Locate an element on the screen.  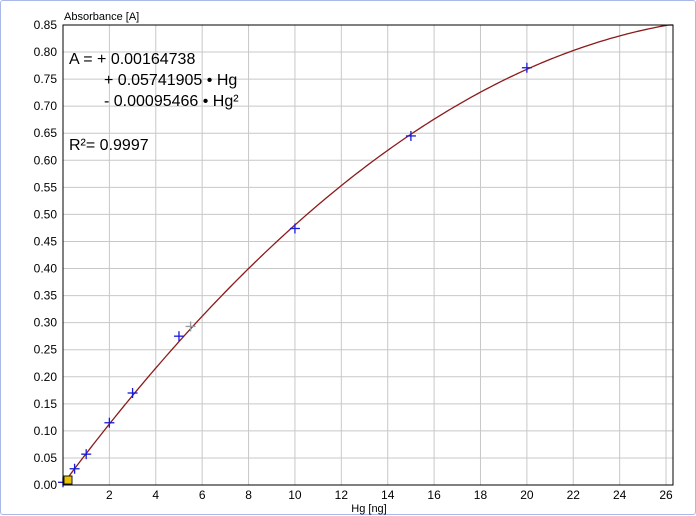
y-tick-label: 0.60 is located at coordinates (46, 160).